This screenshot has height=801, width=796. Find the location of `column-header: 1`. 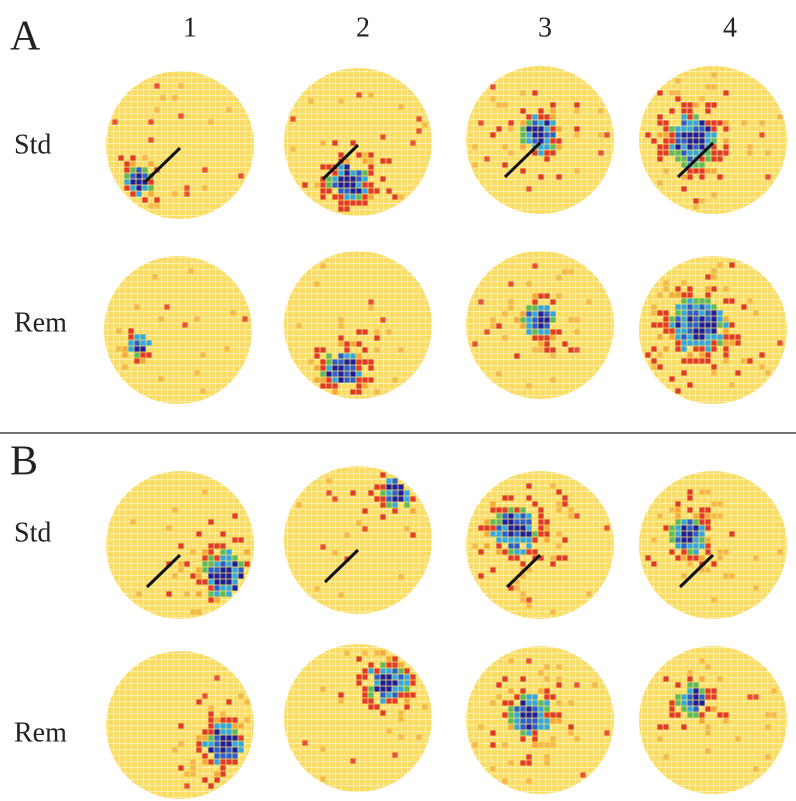

column-header: 1 is located at coordinates (190, 27).